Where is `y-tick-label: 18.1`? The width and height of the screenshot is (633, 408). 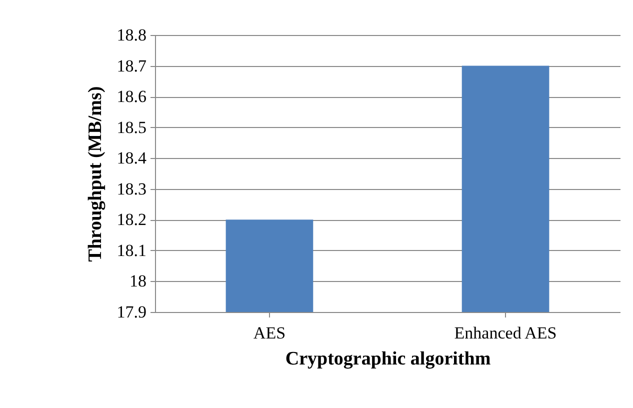 y-tick-label: 18.1 is located at coordinates (131, 250).